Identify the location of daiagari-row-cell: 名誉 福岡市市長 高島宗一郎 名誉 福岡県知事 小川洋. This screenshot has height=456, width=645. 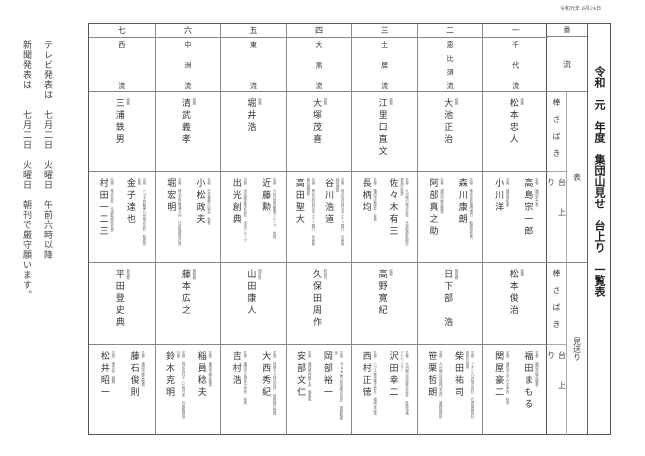
(515, 217).